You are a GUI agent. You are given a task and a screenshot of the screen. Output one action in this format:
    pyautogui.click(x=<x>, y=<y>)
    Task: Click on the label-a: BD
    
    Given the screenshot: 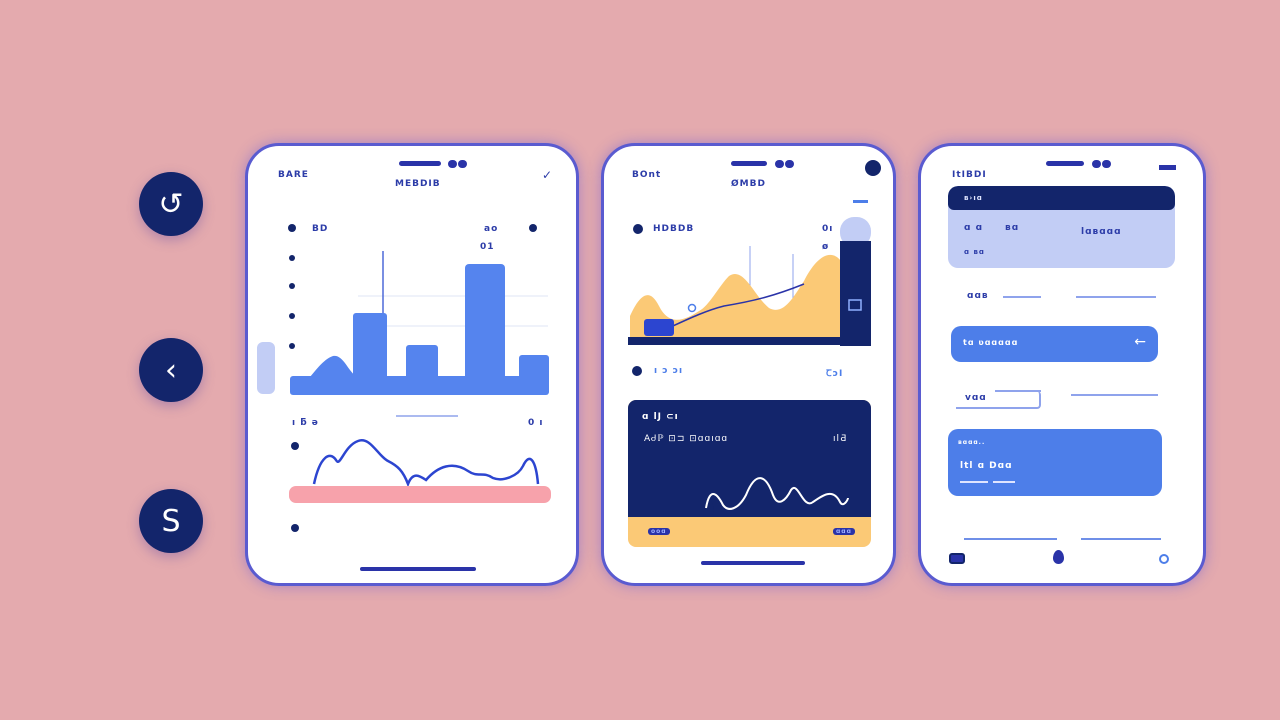 What is the action you would take?
    pyautogui.click(x=320, y=229)
    